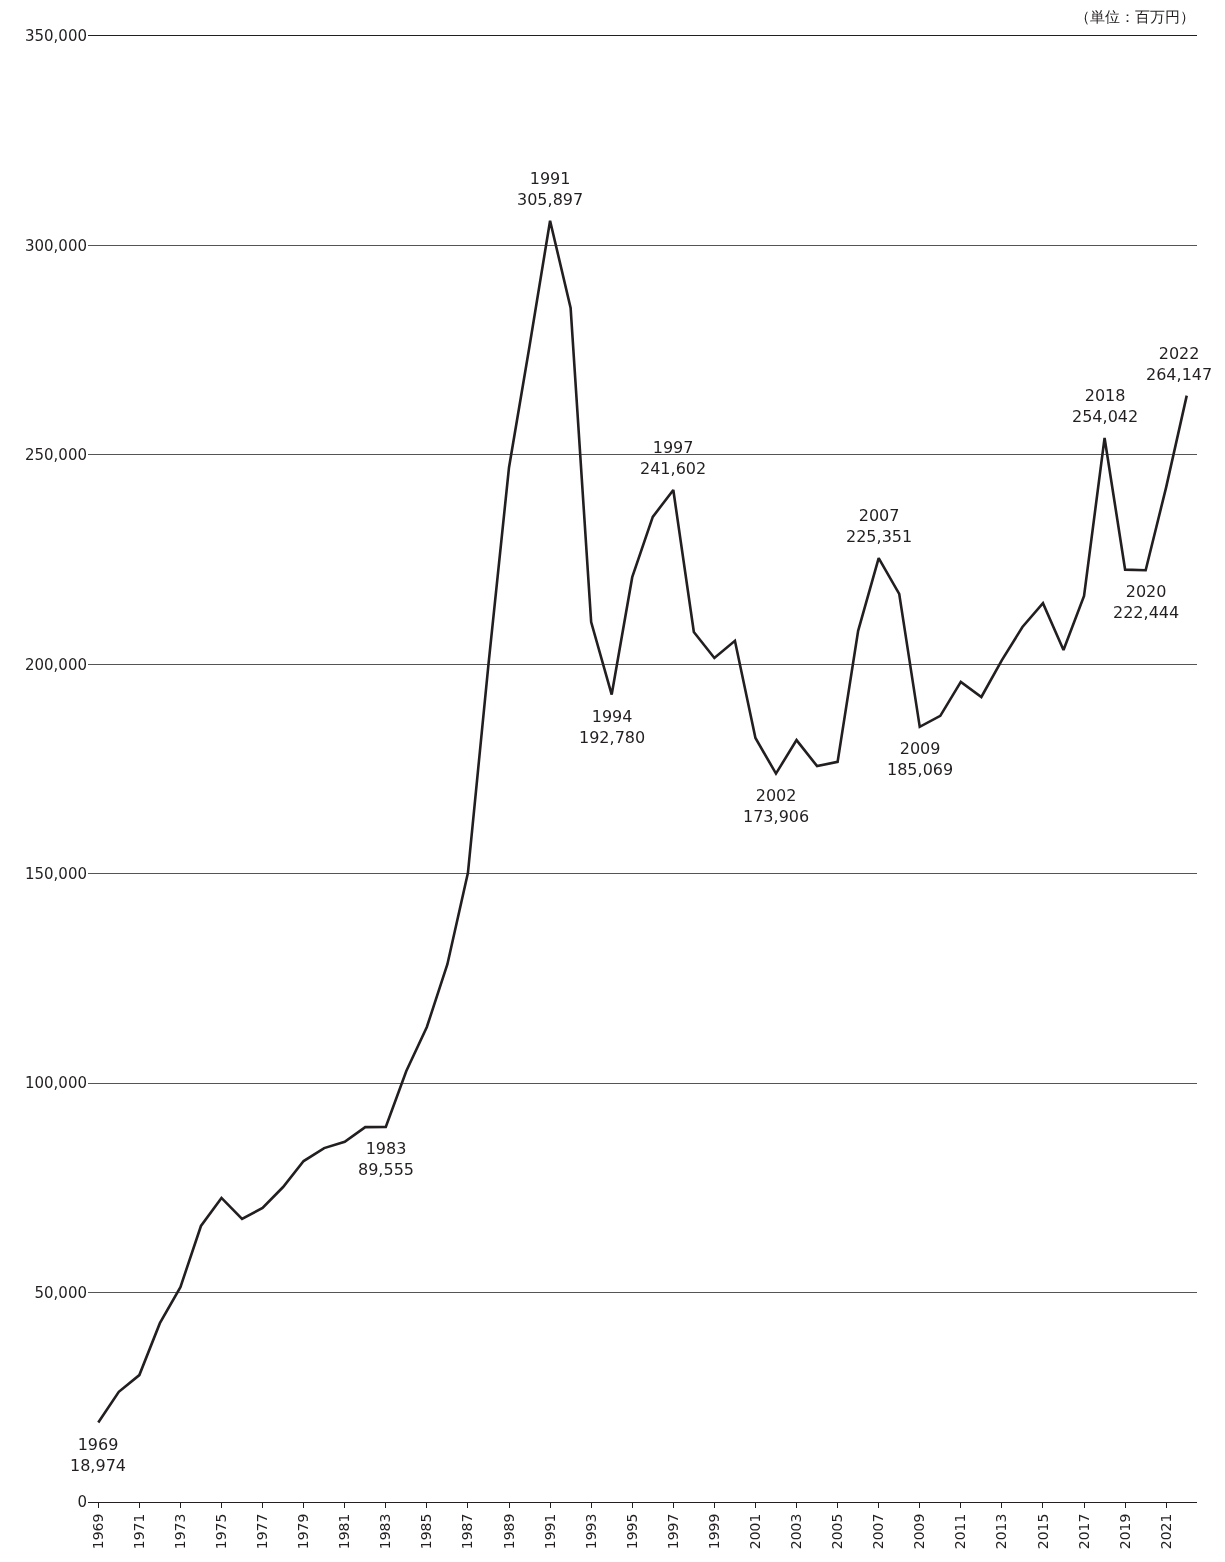  I want to click on annotation: 1969 18,974, so click(98, 1455).